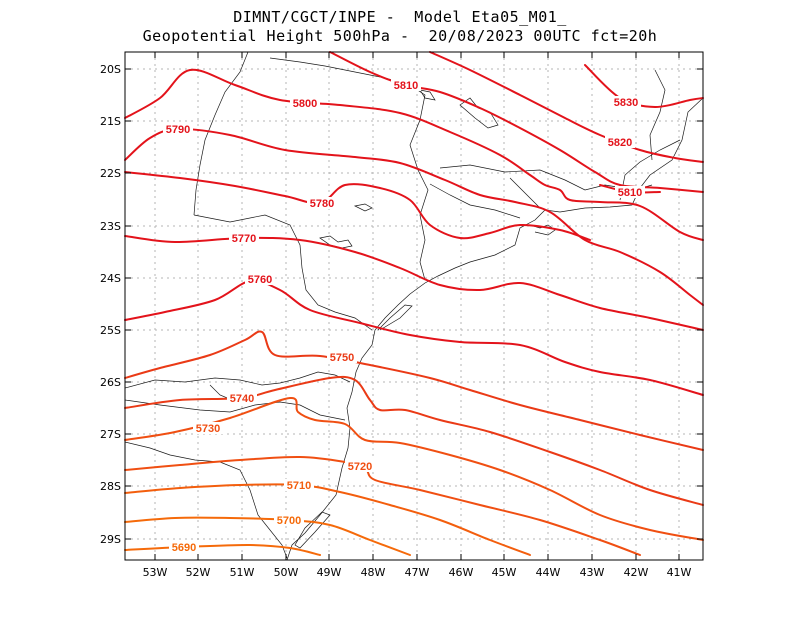 Image resolution: width=800 pixels, height=618 pixels. I want to click on contour-label: 5770, so click(244, 239).